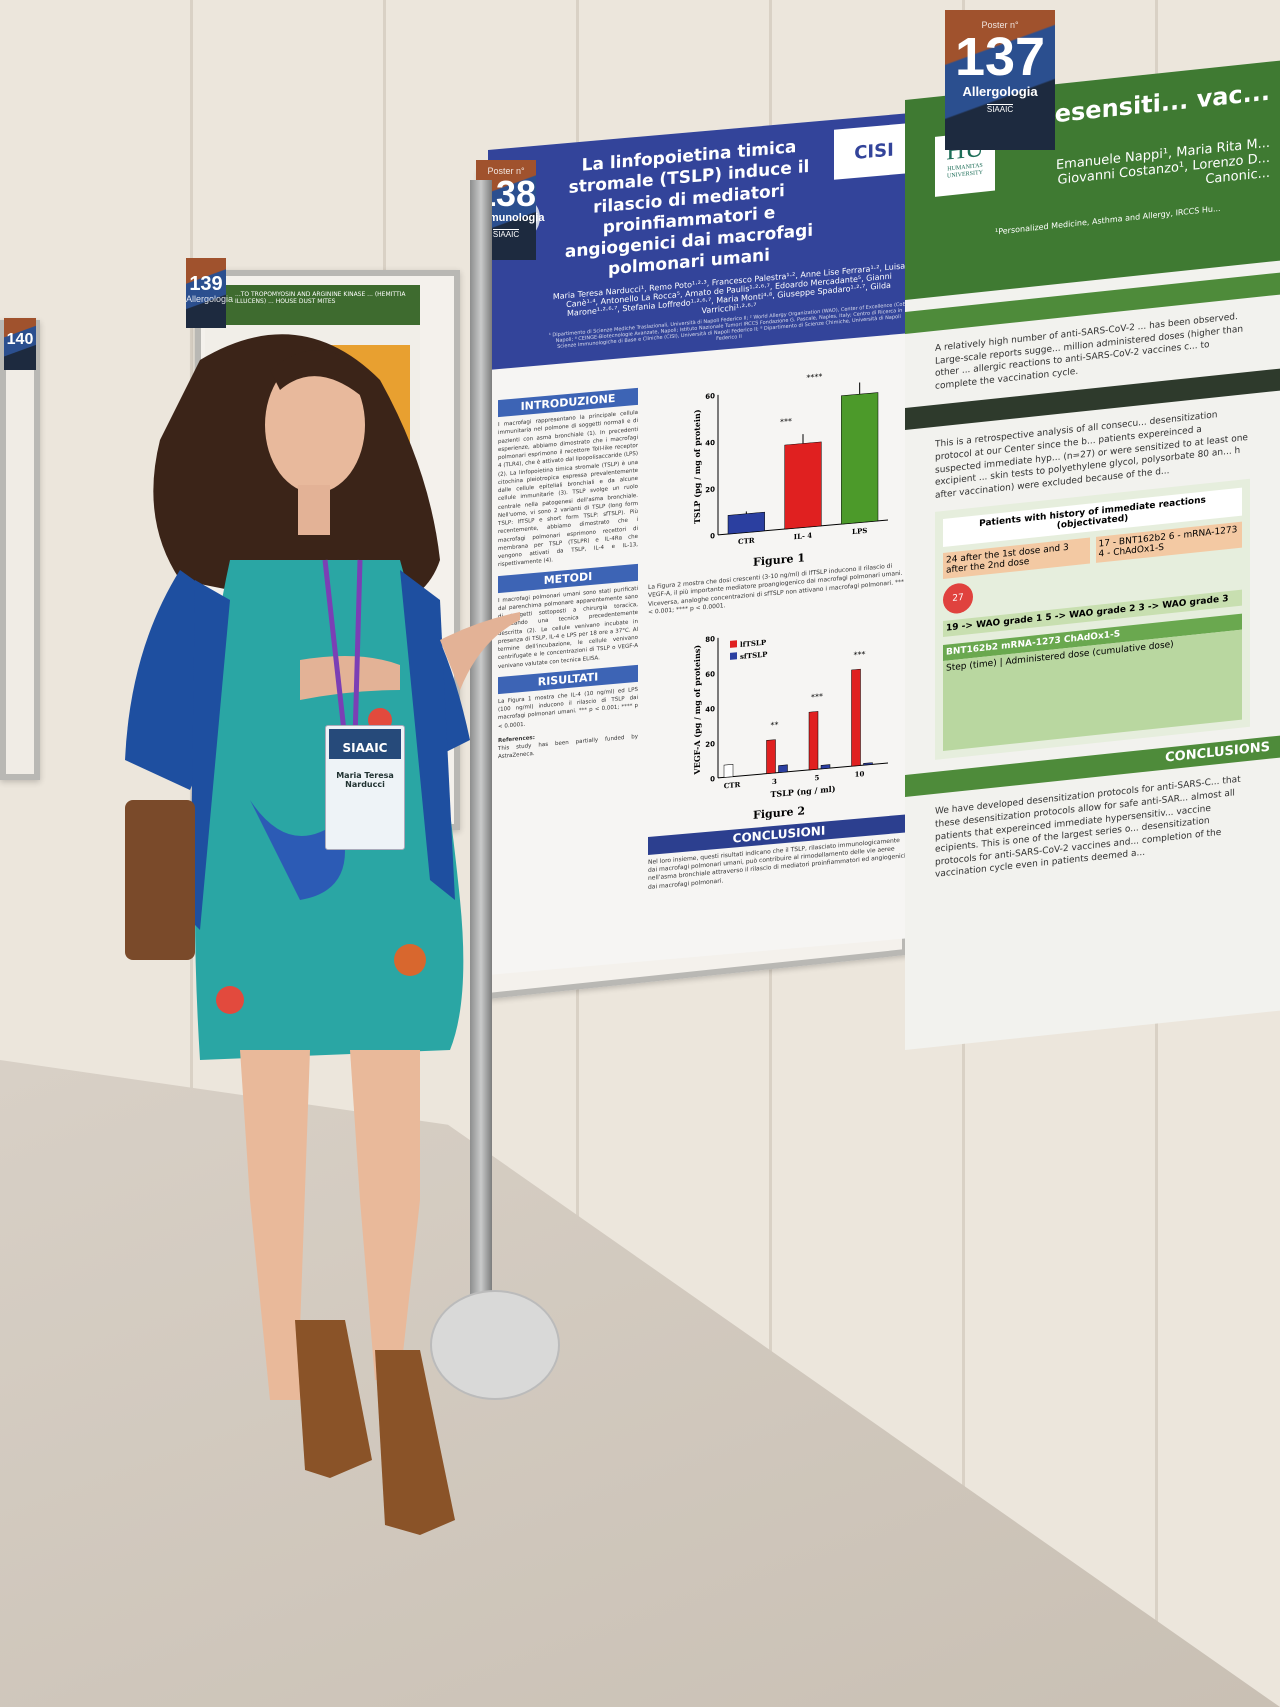  What do you see at coordinates (710, 639) in the screenshot?
I see `y-tick-label: 80` at bounding box center [710, 639].